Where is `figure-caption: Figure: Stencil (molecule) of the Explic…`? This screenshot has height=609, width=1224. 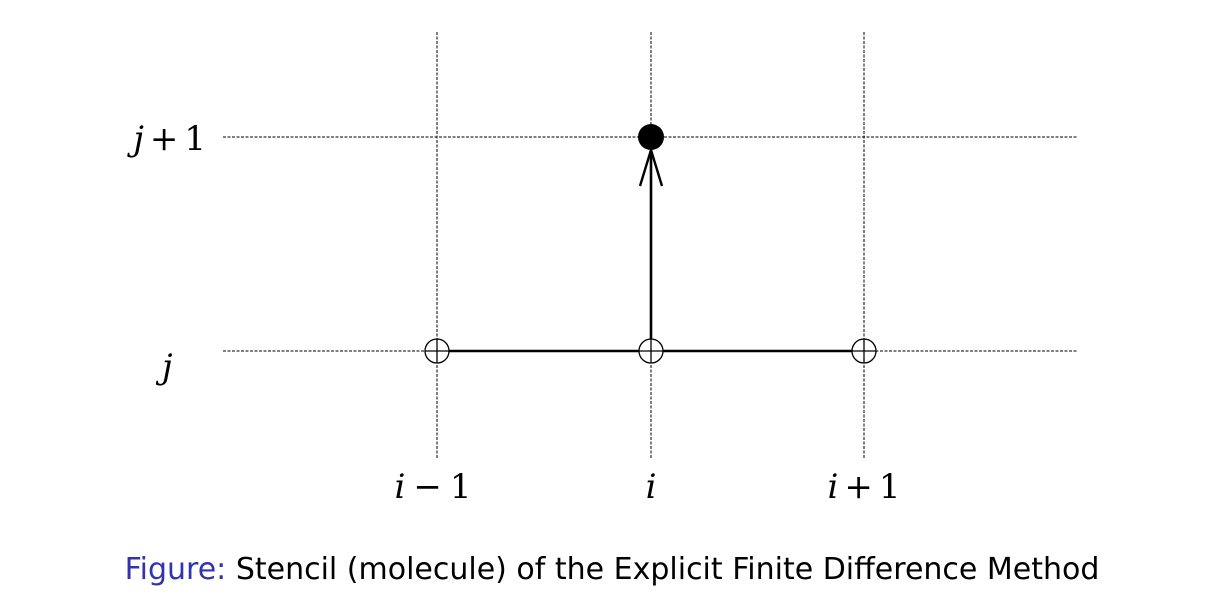
figure-caption: Figure: Stencil (molecule) of the Explic… is located at coordinates (612, 570).